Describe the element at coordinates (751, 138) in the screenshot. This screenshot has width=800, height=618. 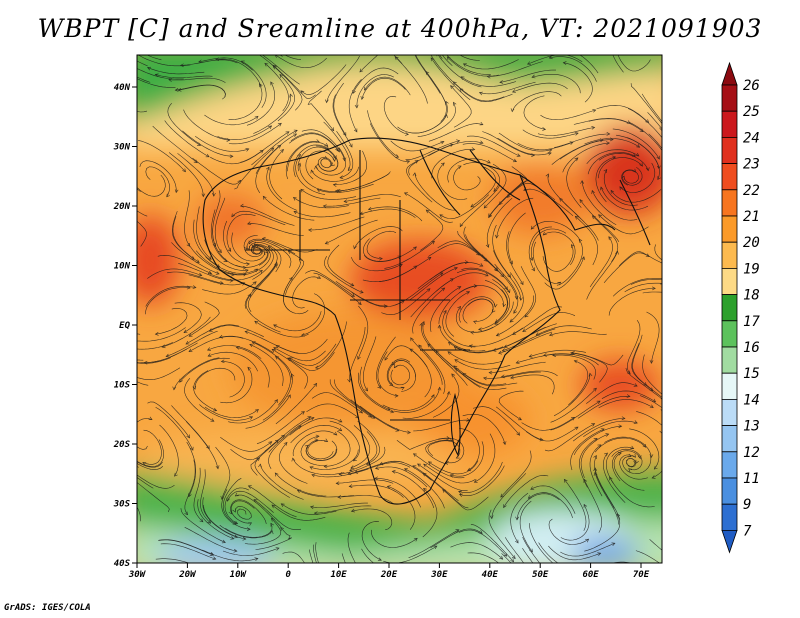
I see `colorbar-label: 24` at that location.